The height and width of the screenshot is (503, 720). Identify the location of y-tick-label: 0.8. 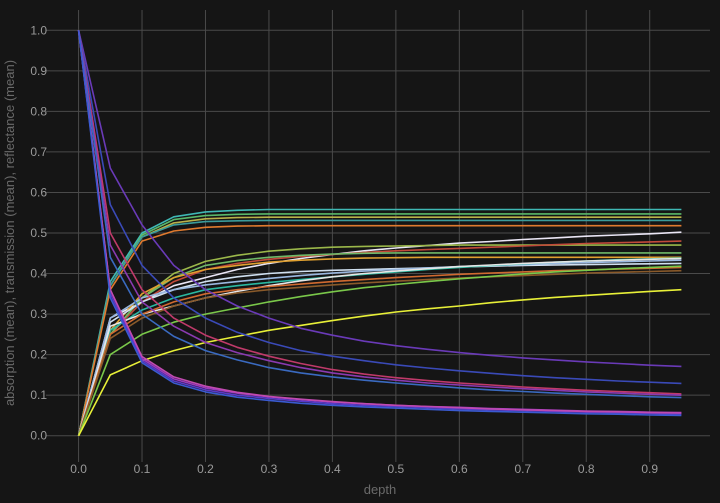
(38, 111).